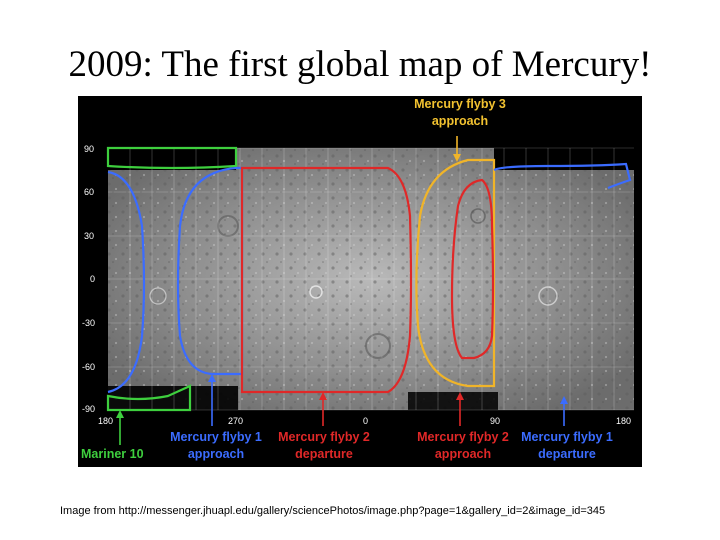 The image size is (720, 540). Describe the element at coordinates (210, 271) in the screenshot. I see `flyby1-approach-outline` at that location.